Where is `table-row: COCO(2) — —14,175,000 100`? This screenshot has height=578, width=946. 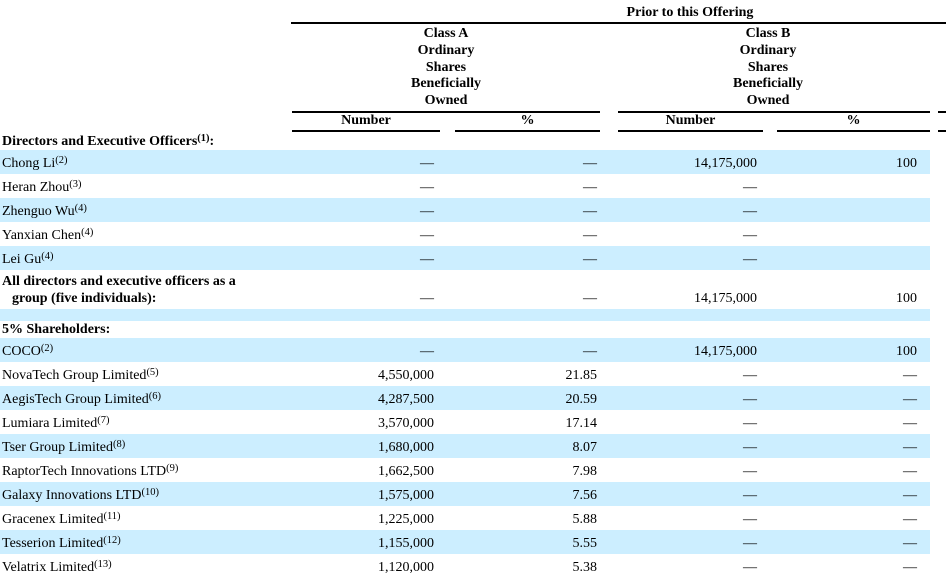
table-row: COCO(2) — —14,175,000 100 is located at coordinates (473, 350).